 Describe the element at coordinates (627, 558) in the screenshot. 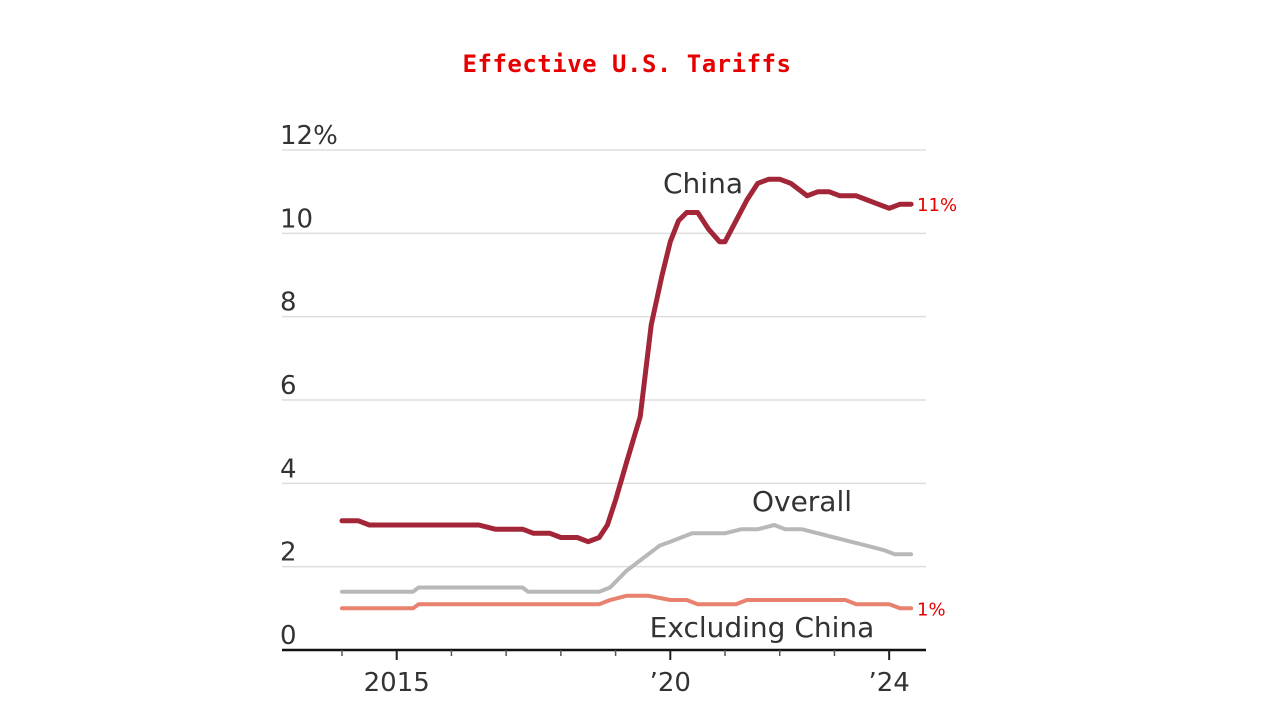

I see `series-line-overall` at that location.